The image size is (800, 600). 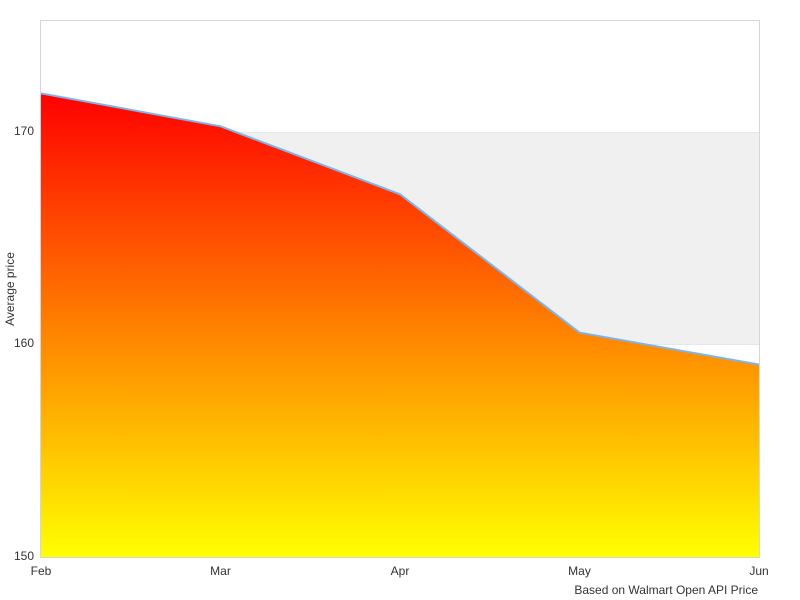 I want to click on y-tick-label-170: 170, so click(x=23, y=130).